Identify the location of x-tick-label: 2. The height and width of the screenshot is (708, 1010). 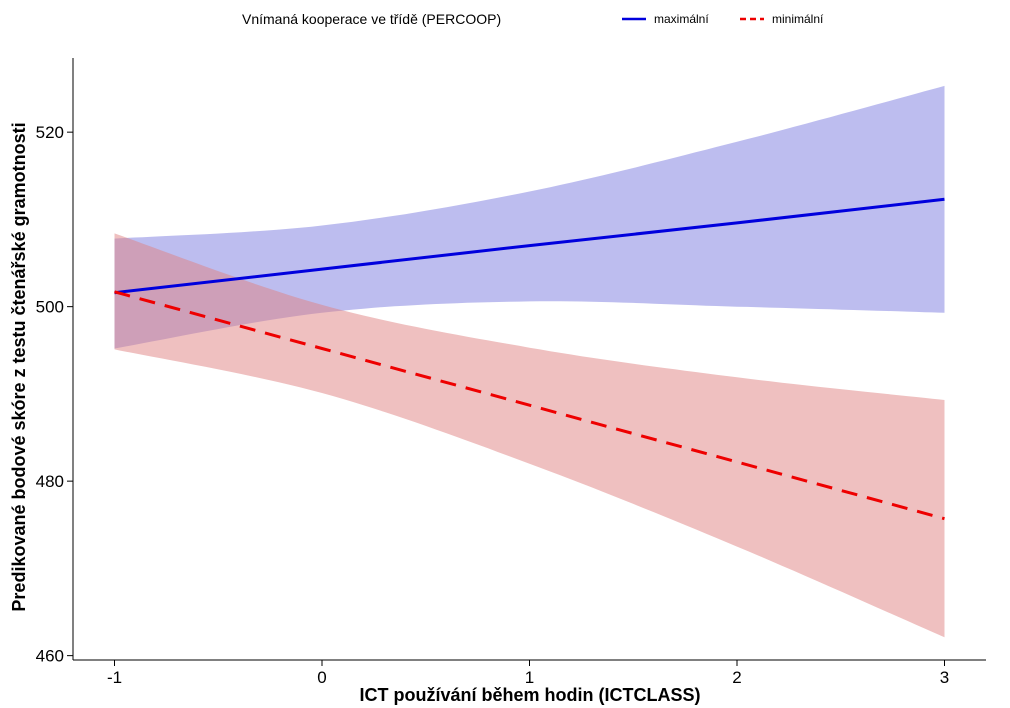
(736, 677).